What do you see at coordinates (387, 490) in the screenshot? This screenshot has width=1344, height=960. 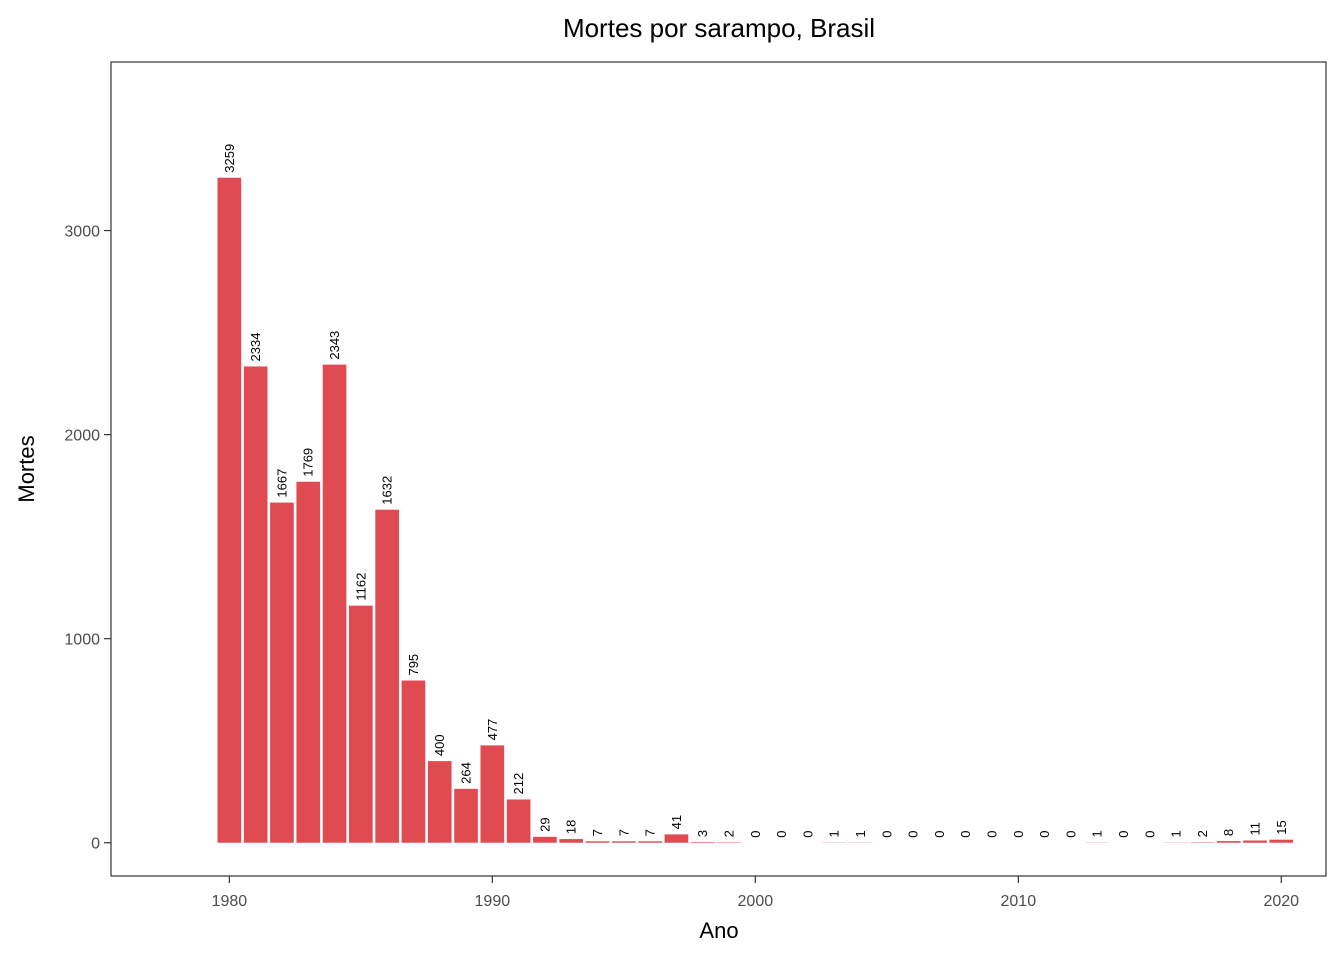 I see `data-label-1986: 1632` at bounding box center [387, 490].